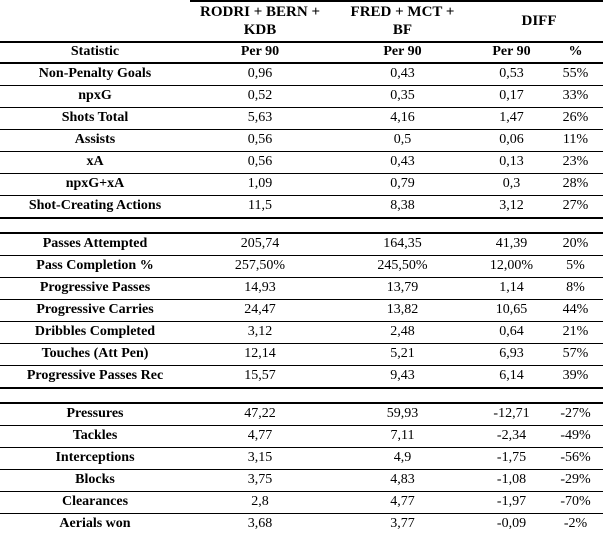  What do you see at coordinates (260, 96) in the screenshot?
I see `stat-value: 0,52` at bounding box center [260, 96].